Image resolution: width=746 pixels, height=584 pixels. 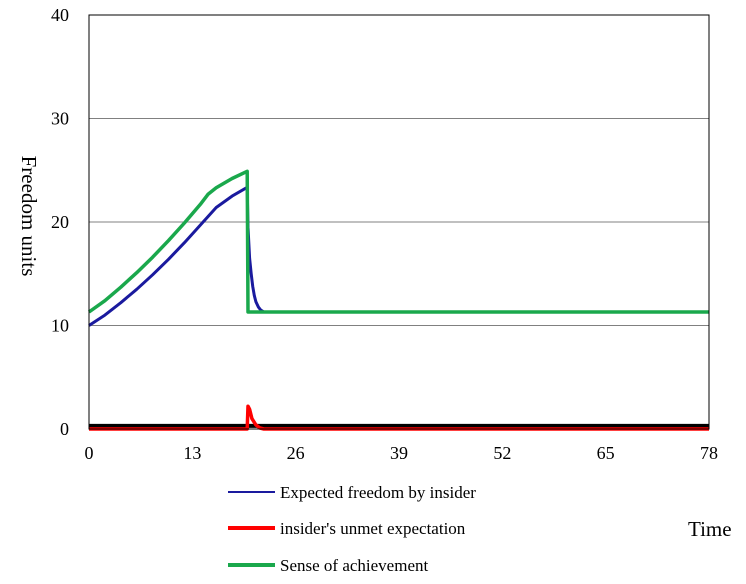 What do you see at coordinates (60, 15) in the screenshot?
I see `y-tick-label: 40` at bounding box center [60, 15].